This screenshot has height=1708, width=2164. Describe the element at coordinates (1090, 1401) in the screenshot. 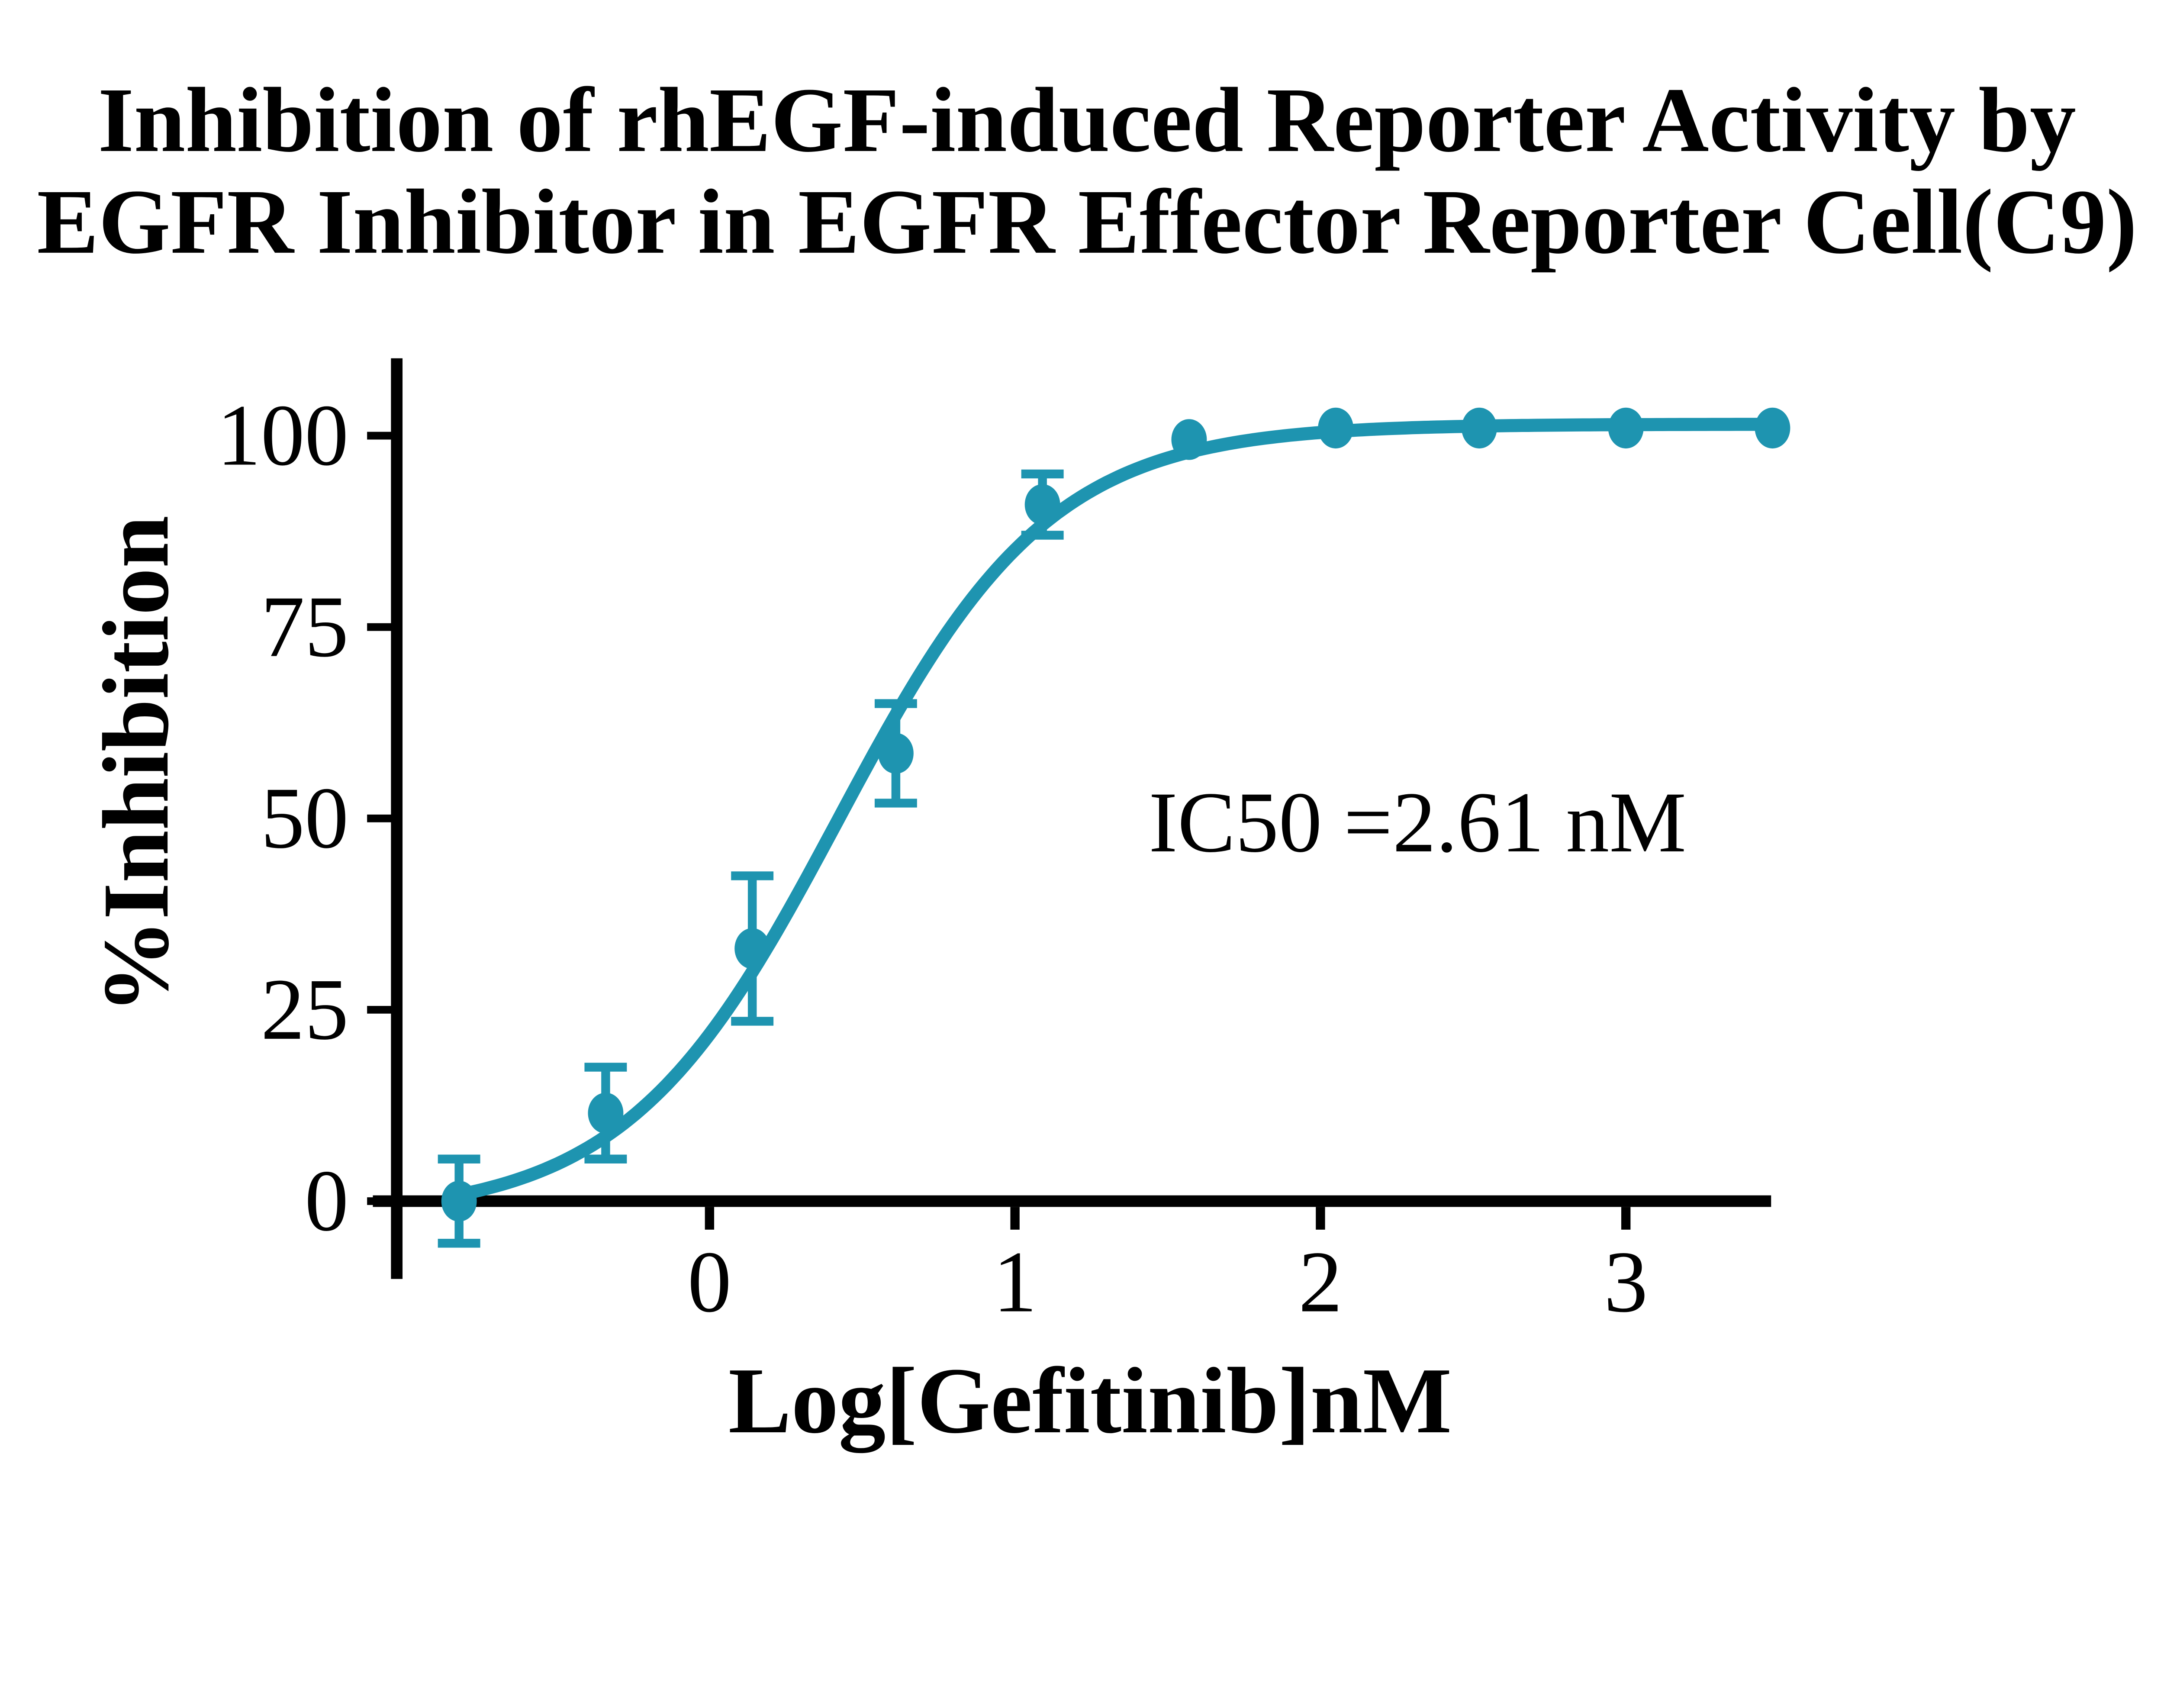

I see `x-axis-title: Log[Gefitinib]nM` at that location.